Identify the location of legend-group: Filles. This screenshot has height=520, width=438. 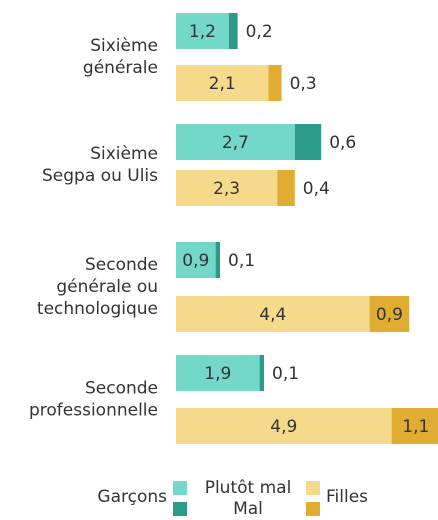
(347, 497).